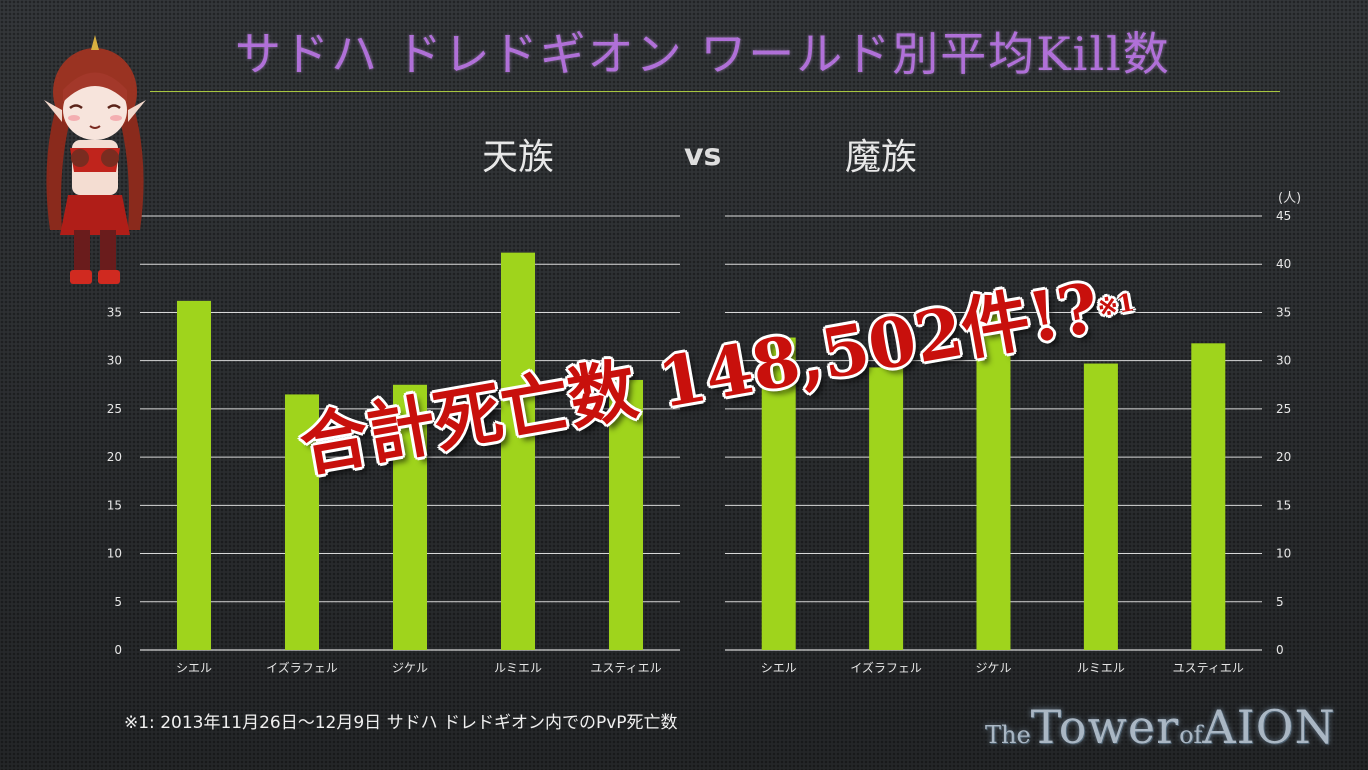 Image resolution: width=1368 pixels, height=770 pixels. What do you see at coordinates (1283, 264) in the screenshot?
I see `right-y-tick-label: 40` at bounding box center [1283, 264].